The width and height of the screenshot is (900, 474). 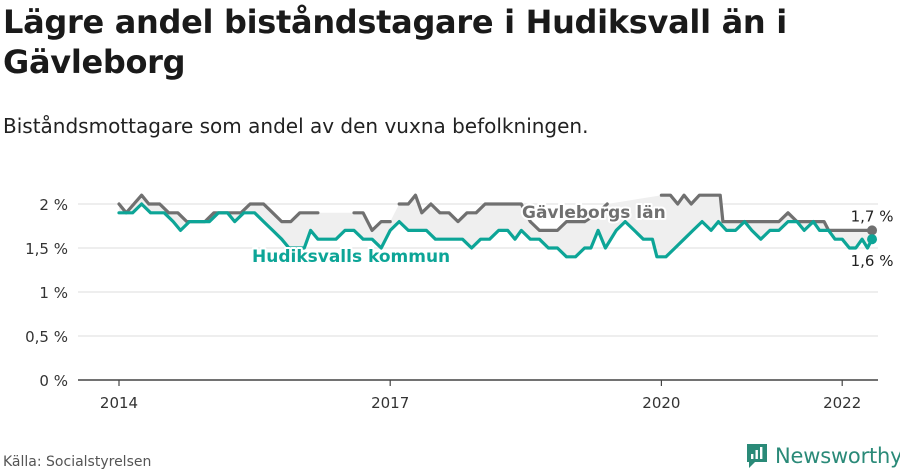 What do you see at coordinates (872, 230) in the screenshot?
I see `end-point-gavleborg` at bounding box center [872, 230].